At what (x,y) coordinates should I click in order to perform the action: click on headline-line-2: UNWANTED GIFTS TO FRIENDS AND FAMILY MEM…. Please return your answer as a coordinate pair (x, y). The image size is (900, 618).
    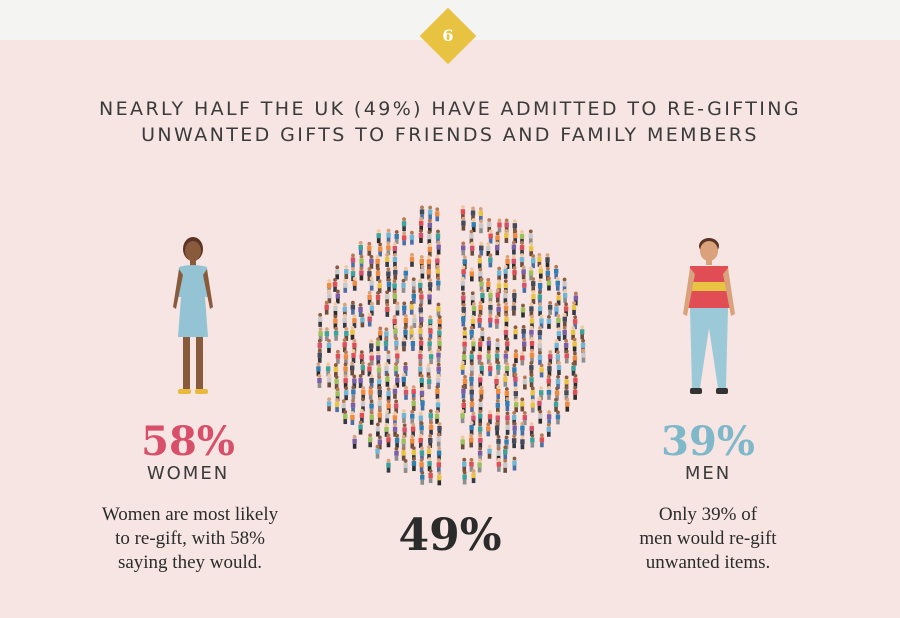
    Looking at the image, I should click on (450, 135).